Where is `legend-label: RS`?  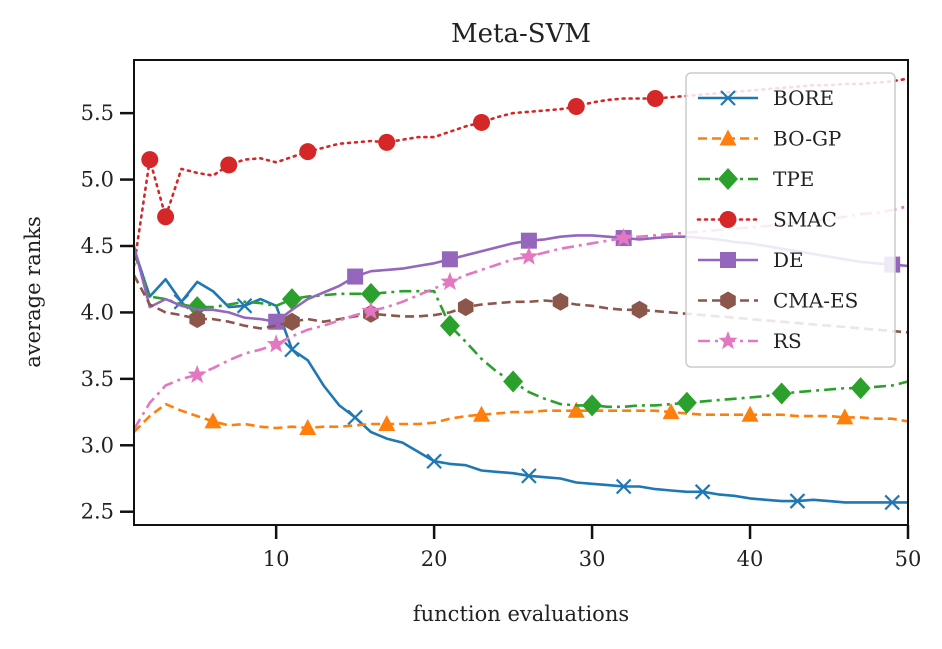
legend-label: RS is located at coordinates (787, 341).